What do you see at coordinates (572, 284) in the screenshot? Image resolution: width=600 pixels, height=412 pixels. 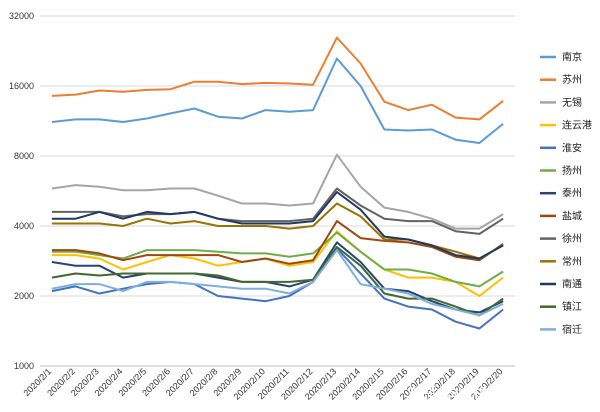 I see `legend-label: 南通` at bounding box center [572, 284].